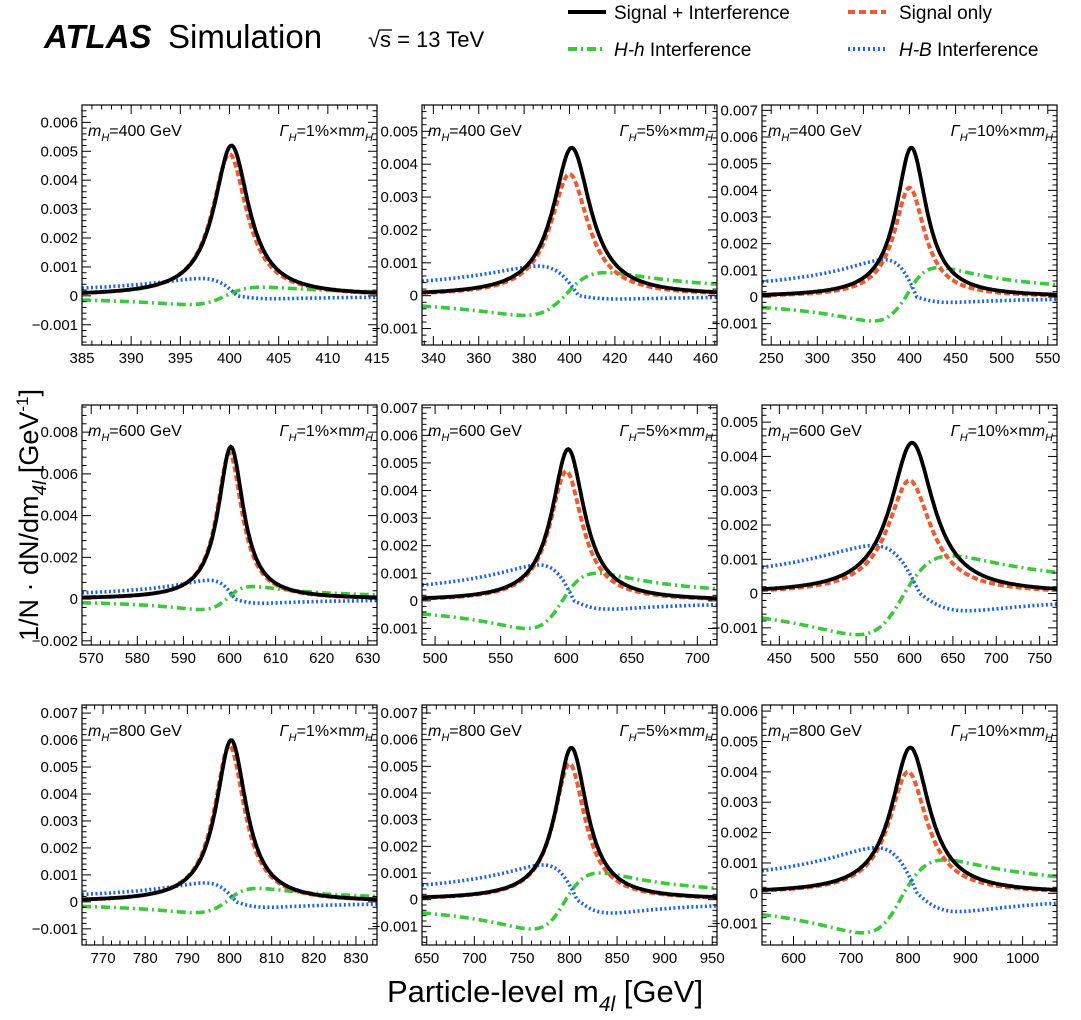  What do you see at coordinates (399, 408) in the screenshot?
I see `y-tick-label: 0.007` at bounding box center [399, 408].